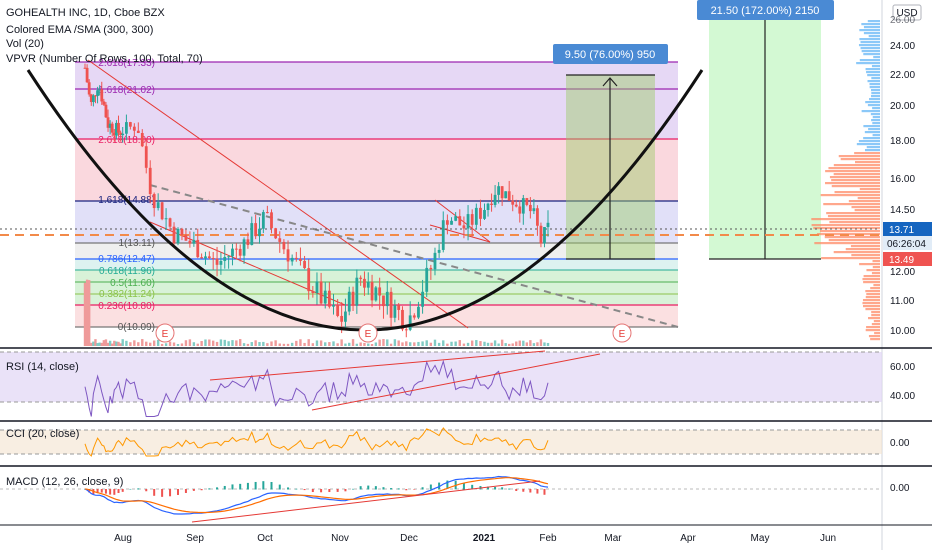  What do you see at coordinates (902, 106) in the screenshot?
I see `price-tick: 20.00` at bounding box center [902, 106].